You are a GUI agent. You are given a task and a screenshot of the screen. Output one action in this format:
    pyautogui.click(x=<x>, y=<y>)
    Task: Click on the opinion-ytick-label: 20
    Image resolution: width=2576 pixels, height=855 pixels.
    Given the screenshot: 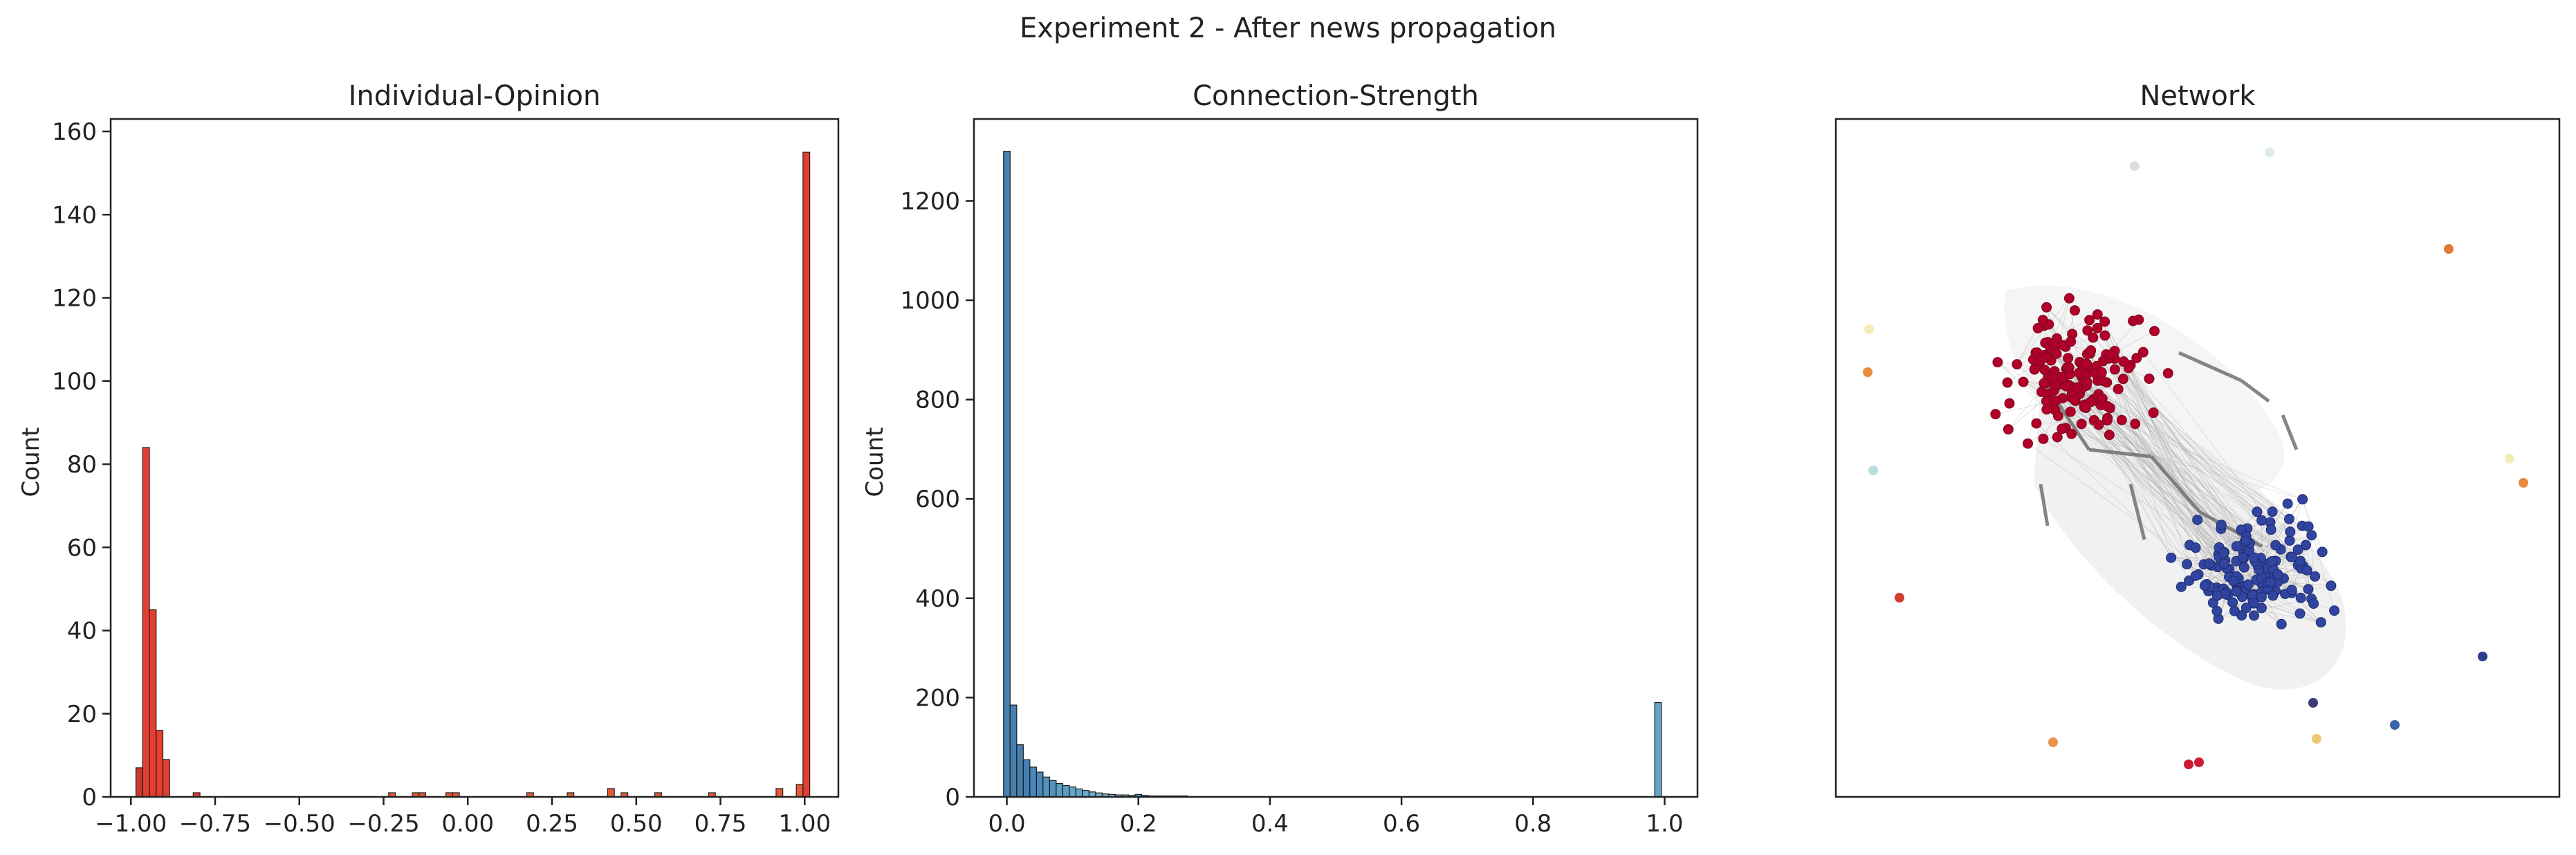 What is the action you would take?
    pyautogui.click(x=82, y=714)
    